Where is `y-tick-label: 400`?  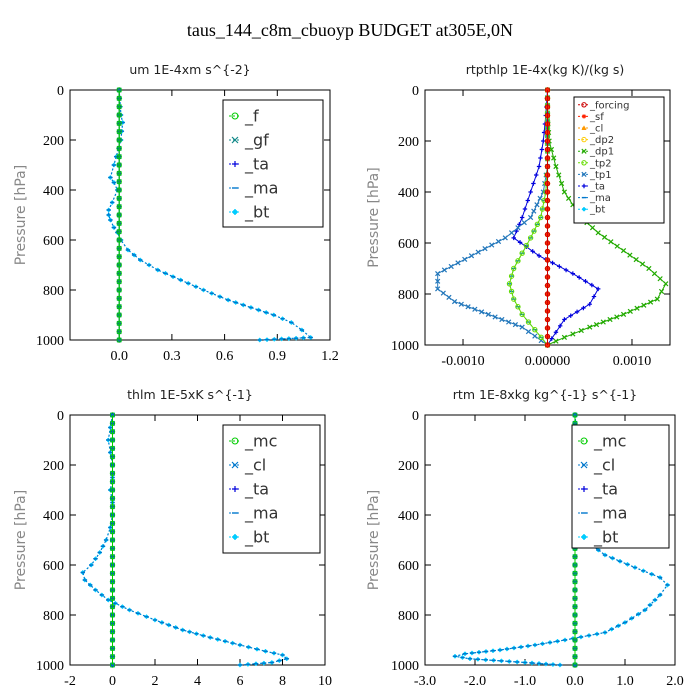 y-tick-label: 400 is located at coordinates (53, 516).